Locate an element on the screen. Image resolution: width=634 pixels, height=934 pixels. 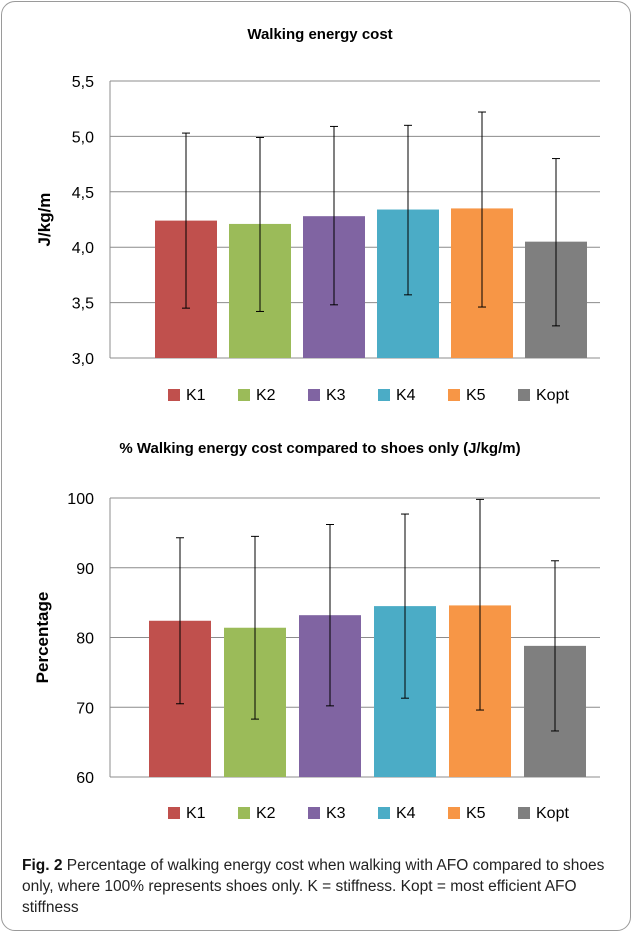
chart2-legend-swatch-kopt is located at coordinates (524, 813).